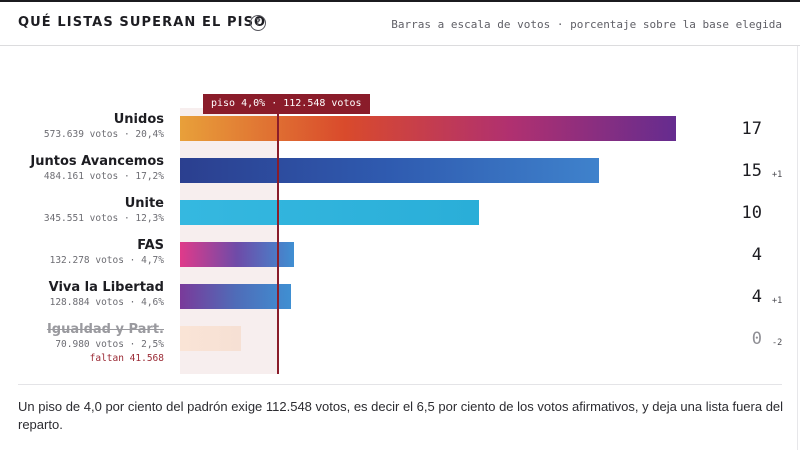 This screenshot has height=450, width=800. Describe the element at coordinates (777, 343) in the screenshot. I see `seat-delta: -2` at that location.